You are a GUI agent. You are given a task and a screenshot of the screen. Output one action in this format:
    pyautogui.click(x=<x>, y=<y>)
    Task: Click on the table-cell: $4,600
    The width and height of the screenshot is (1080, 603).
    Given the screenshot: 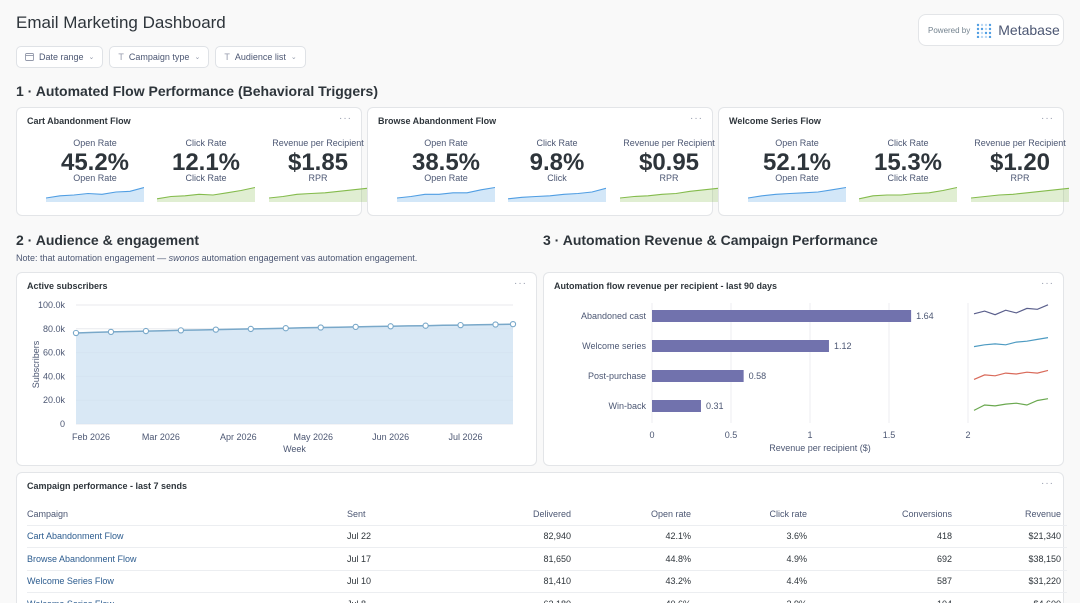 What is the action you would take?
    pyautogui.click(x=1012, y=597)
    